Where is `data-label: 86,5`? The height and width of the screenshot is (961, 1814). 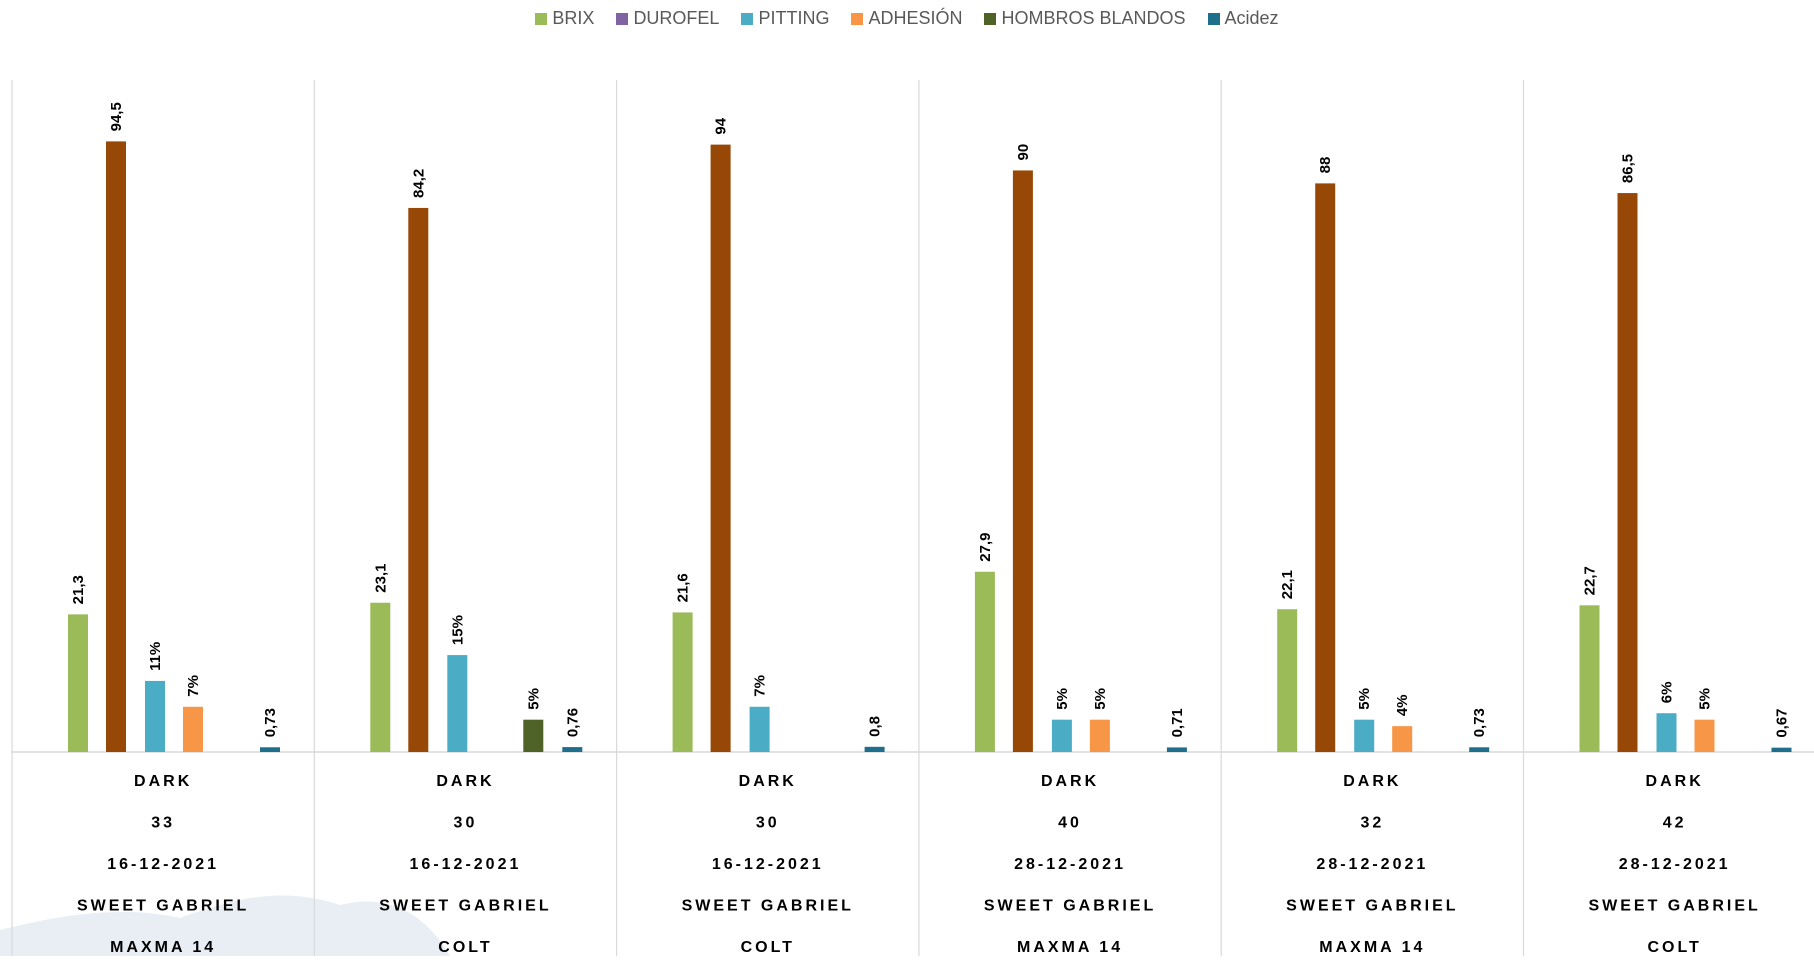 data-label: 86,5 is located at coordinates (1628, 168).